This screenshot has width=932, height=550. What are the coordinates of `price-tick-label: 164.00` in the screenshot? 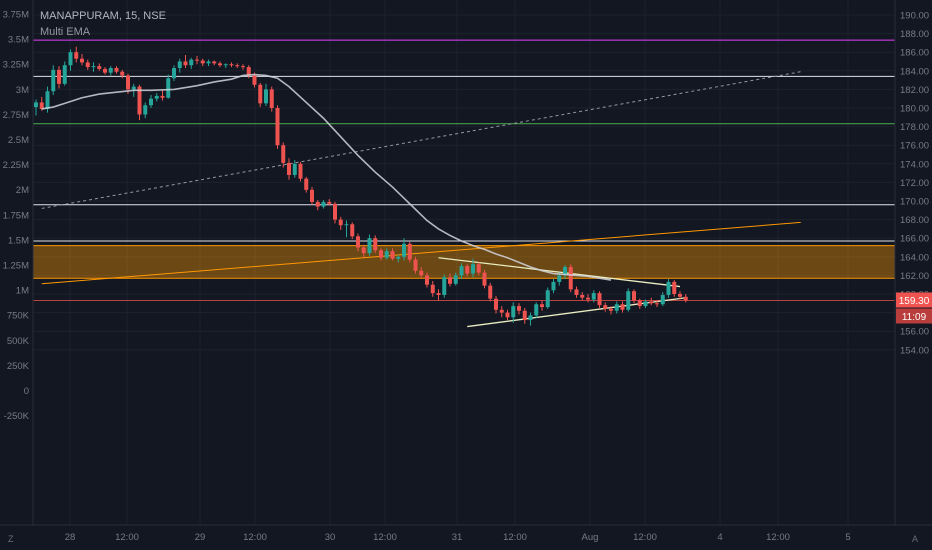 It's located at (914, 257).